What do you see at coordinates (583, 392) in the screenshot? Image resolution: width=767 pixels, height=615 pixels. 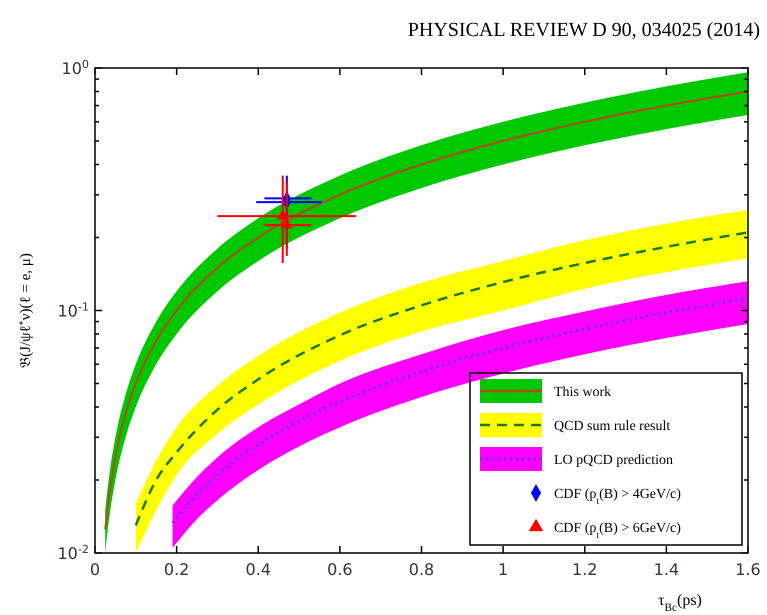 I see `legend-label: This work` at bounding box center [583, 392].